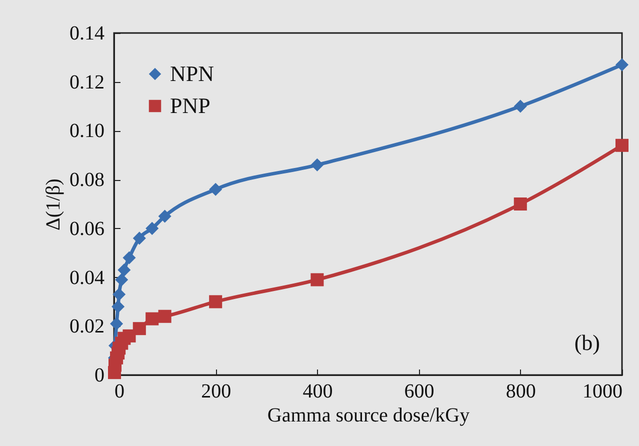 This screenshot has width=639, height=446. Describe the element at coordinates (87, 82) in the screenshot. I see `y-tick-label: 0.12` at that location.